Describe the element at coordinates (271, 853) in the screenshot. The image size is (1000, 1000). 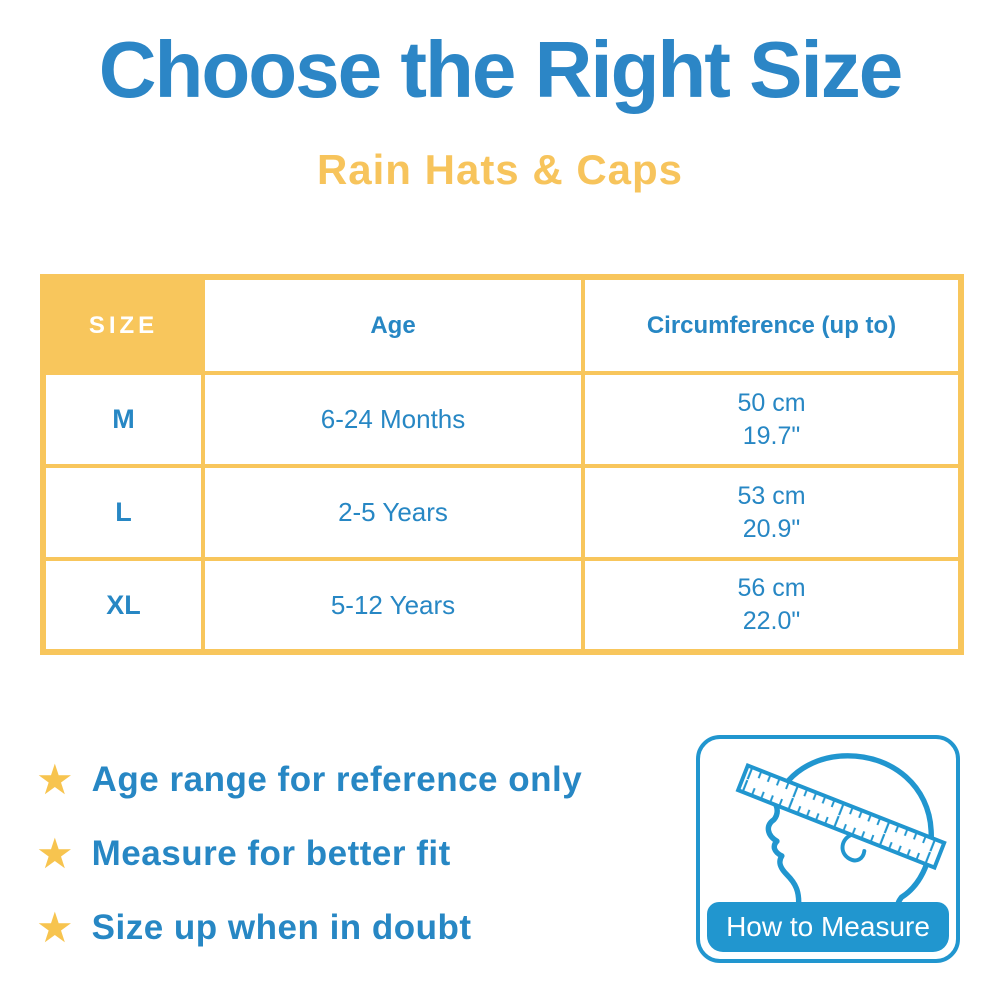
I see `note-text: Measure for better fit` at that location.